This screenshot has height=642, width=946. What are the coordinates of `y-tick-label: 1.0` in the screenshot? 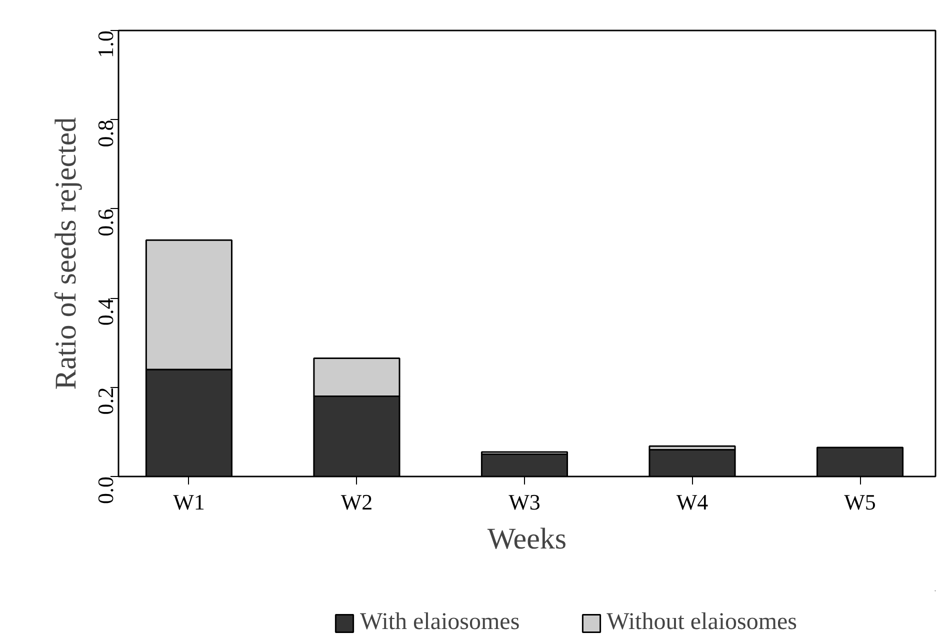 It's located at (105, 44).